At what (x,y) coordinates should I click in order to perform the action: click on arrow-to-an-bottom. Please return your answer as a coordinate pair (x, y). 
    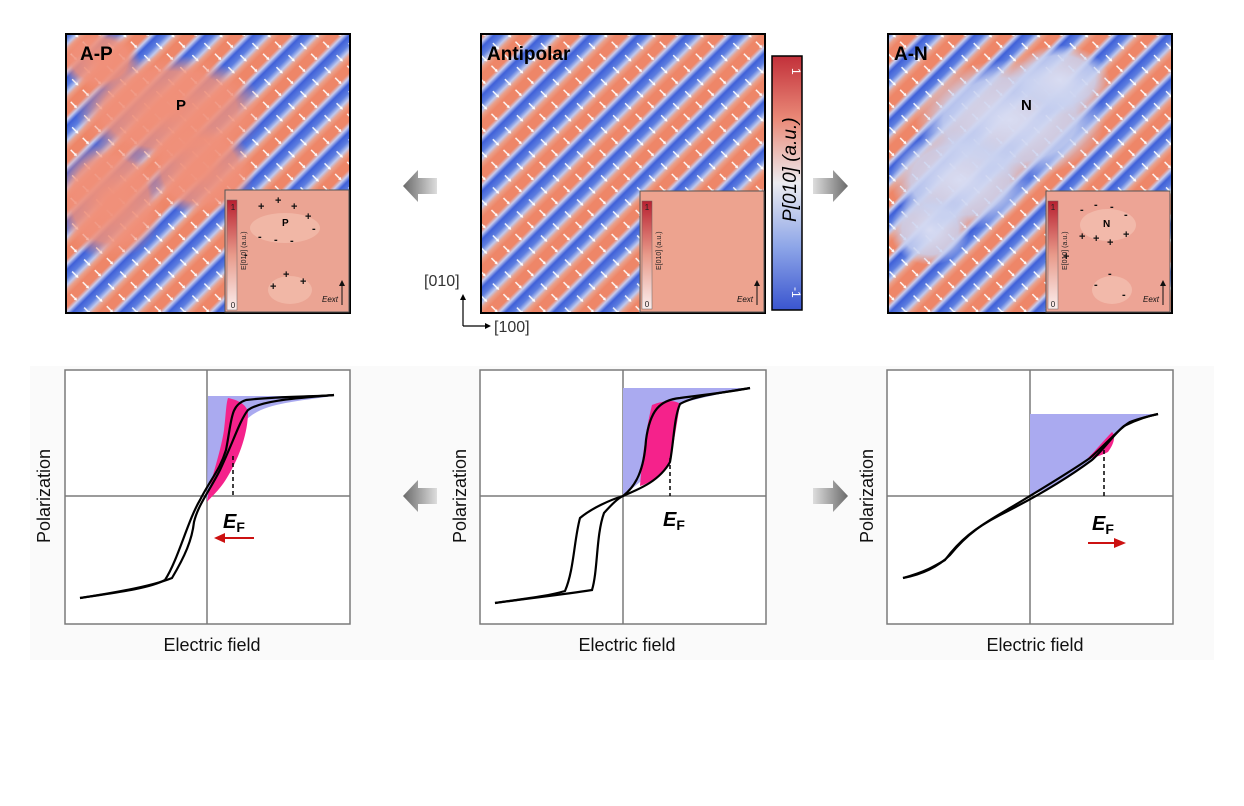
    Looking at the image, I should click on (830, 496).